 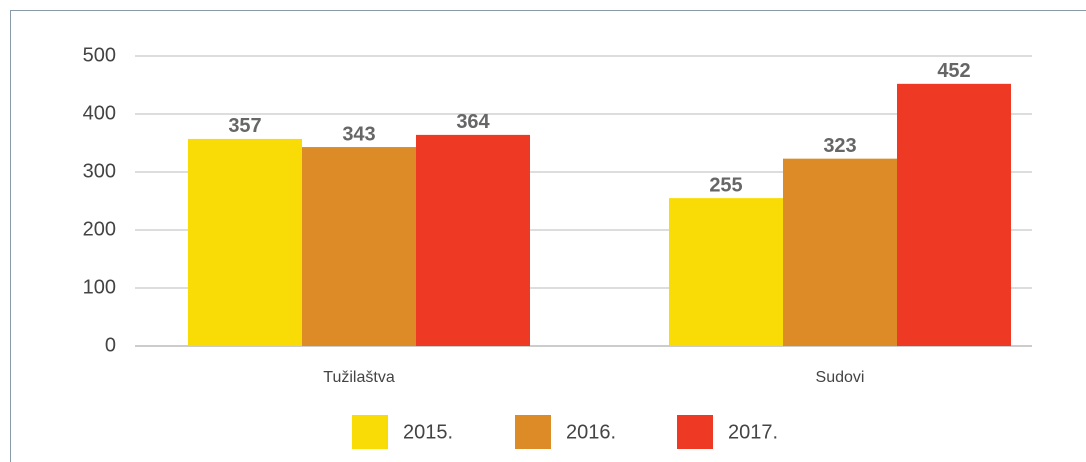 What do you see at coordinates (359, 377) in the screenshot?
I see `x-tick-label: Tužilaštva` at bounding box center [359, 377].